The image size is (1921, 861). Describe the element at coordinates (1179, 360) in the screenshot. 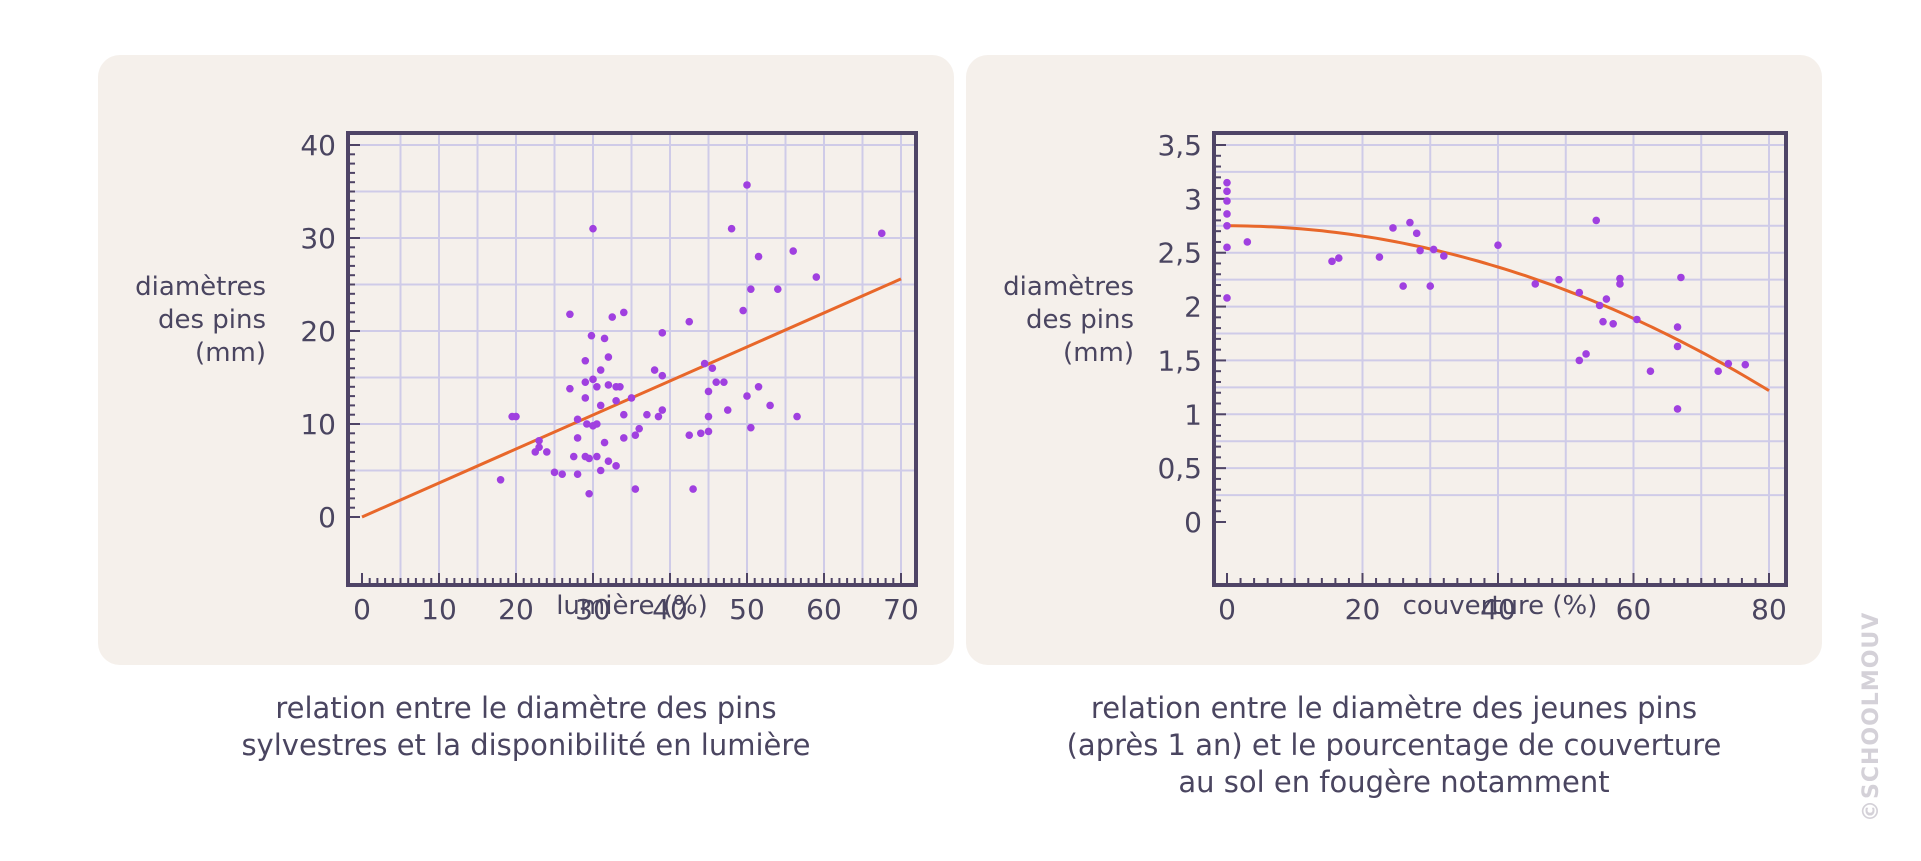

I see `y-tick-label: 1,5` at that location.